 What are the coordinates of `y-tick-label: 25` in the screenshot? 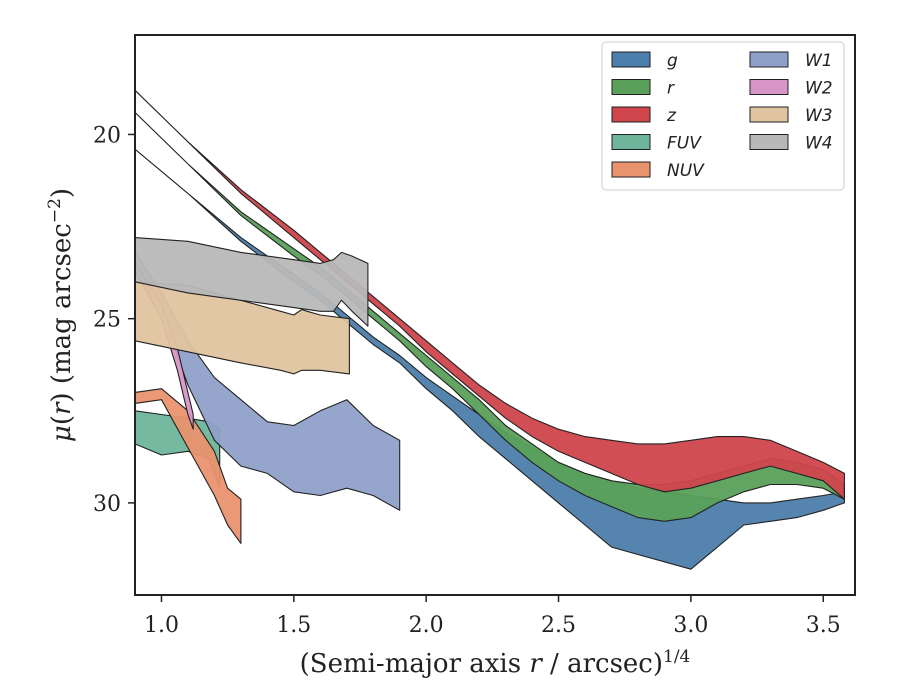 It's located at (107, 320).